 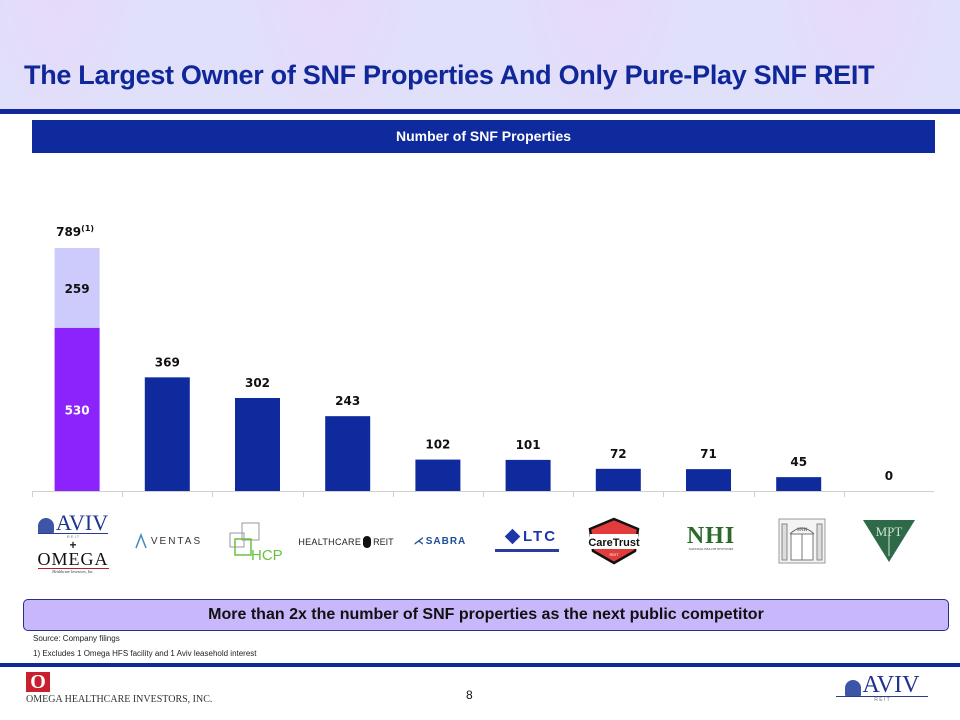 I want to click on data-label-omega: 530, so click(x=77, y=410).